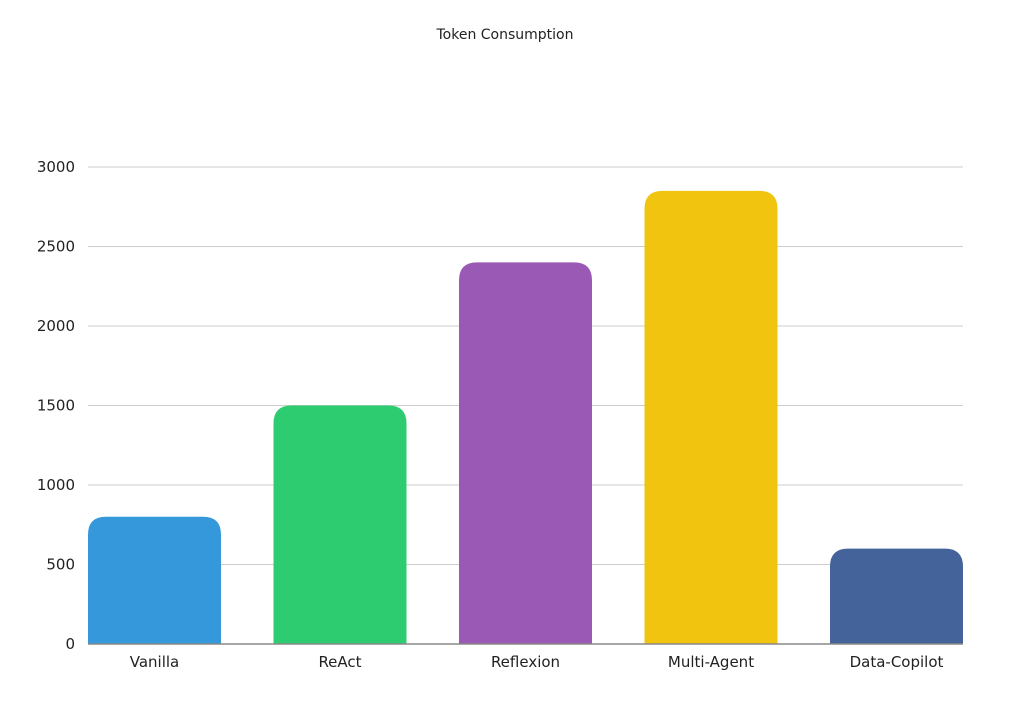  What do you see at coordinates (505, 35) in the screenshot?
I see `chart-title: Token Consumption` at bounding box center [505, 35].